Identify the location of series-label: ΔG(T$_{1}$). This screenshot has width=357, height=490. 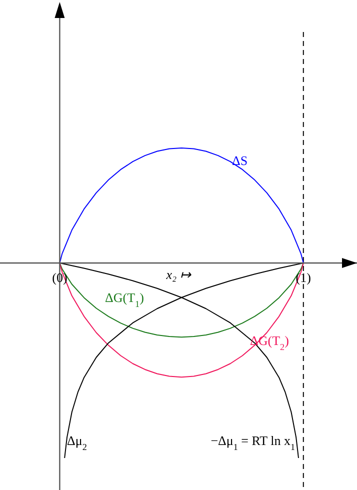
(124, 299).